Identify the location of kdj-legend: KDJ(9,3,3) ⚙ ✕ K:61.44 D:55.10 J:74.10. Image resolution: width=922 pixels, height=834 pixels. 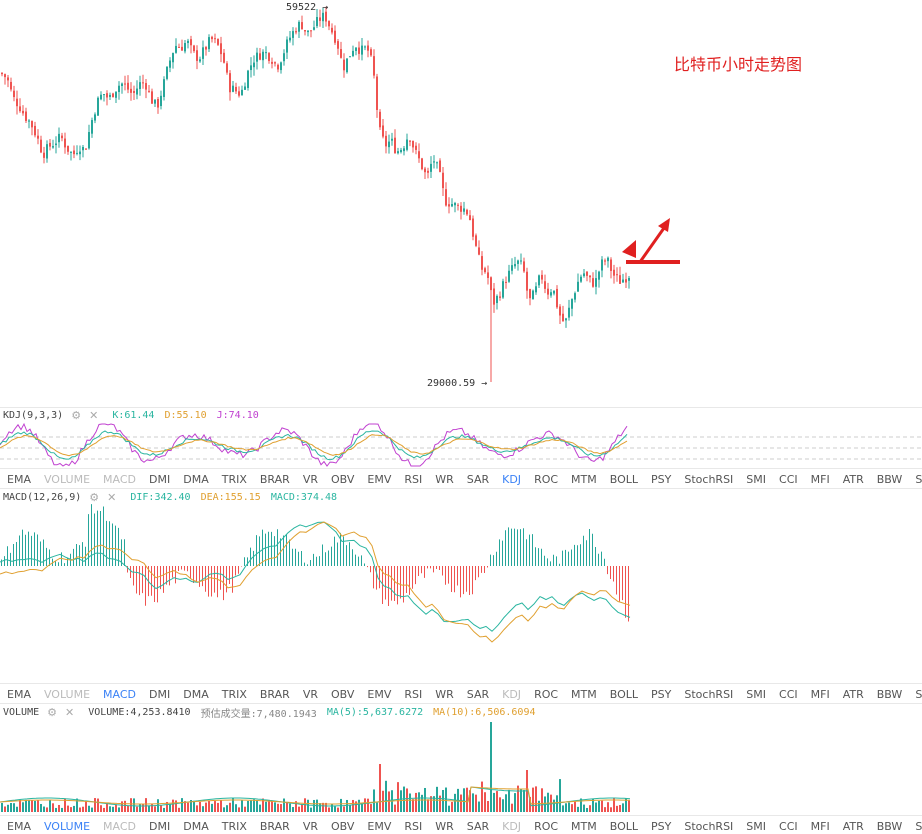
(131, 415).